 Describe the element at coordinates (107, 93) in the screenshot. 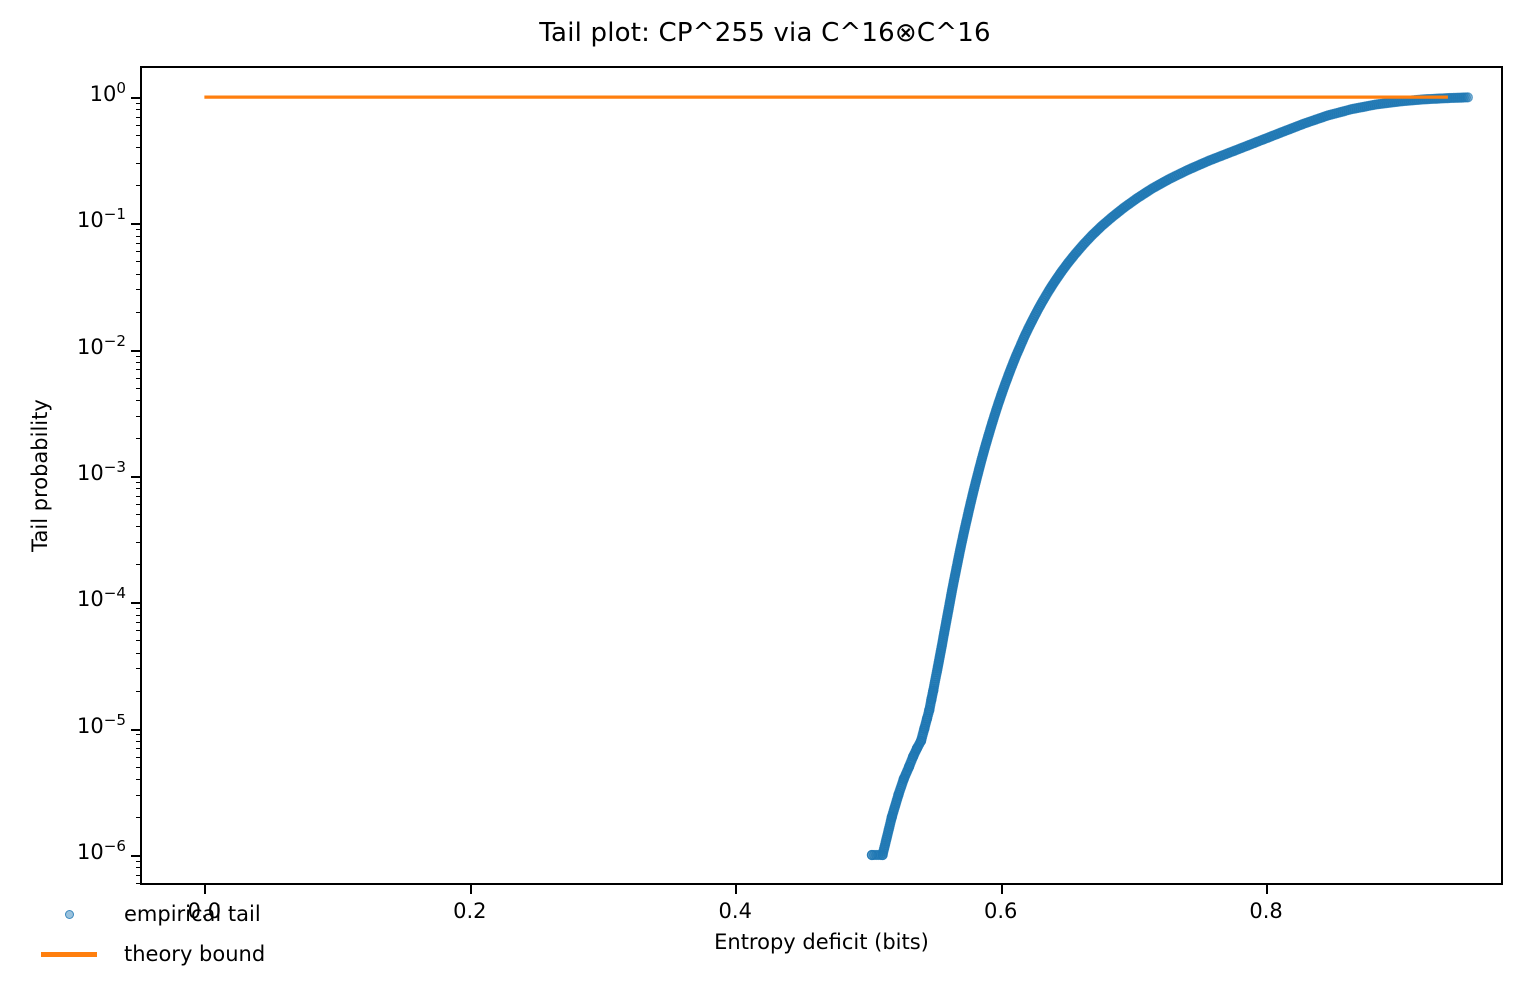

I see `y-tick-label: 10⁰` at that location.